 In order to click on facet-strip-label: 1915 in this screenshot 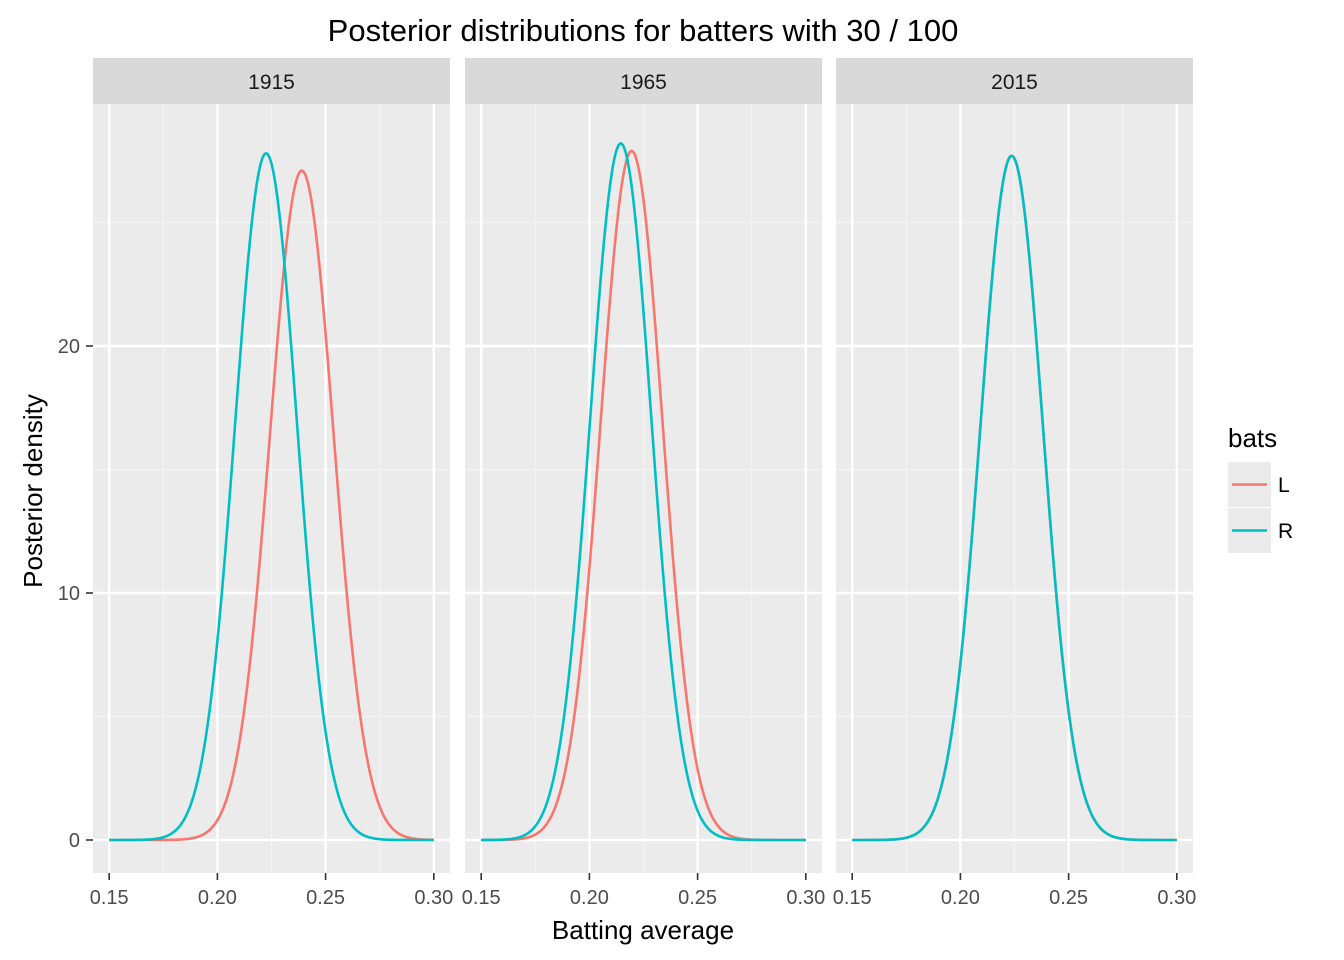, I will do `click(271, 82)`.